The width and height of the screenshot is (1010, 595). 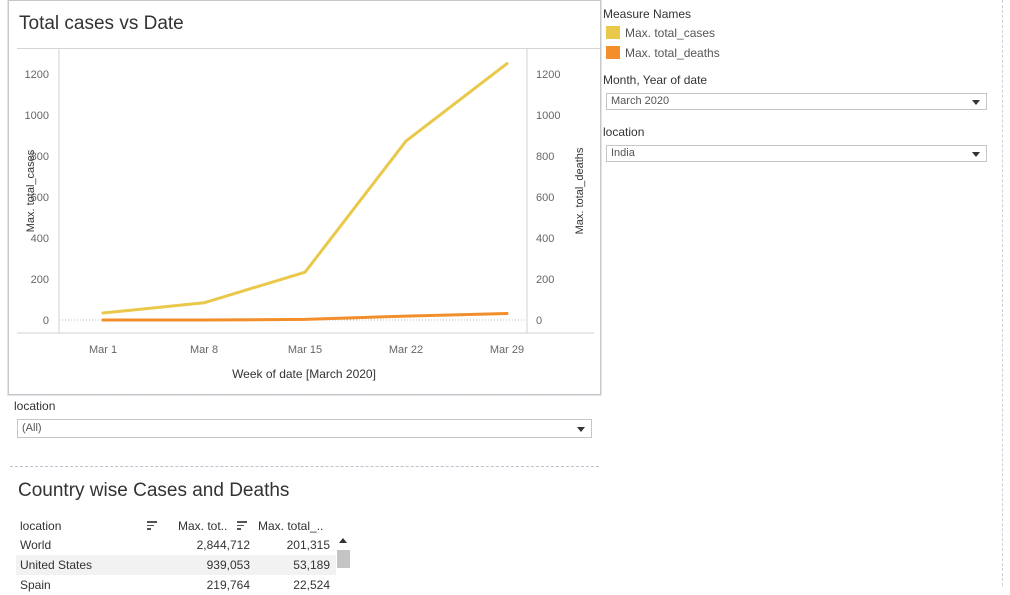 I want to click on location-filter-dropdown: India, so click(x=796, y=153).